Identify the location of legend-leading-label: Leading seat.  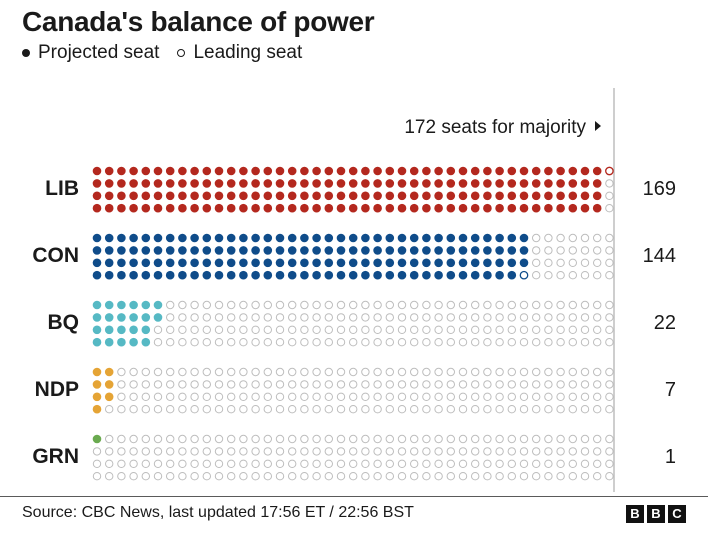
(248, 52).